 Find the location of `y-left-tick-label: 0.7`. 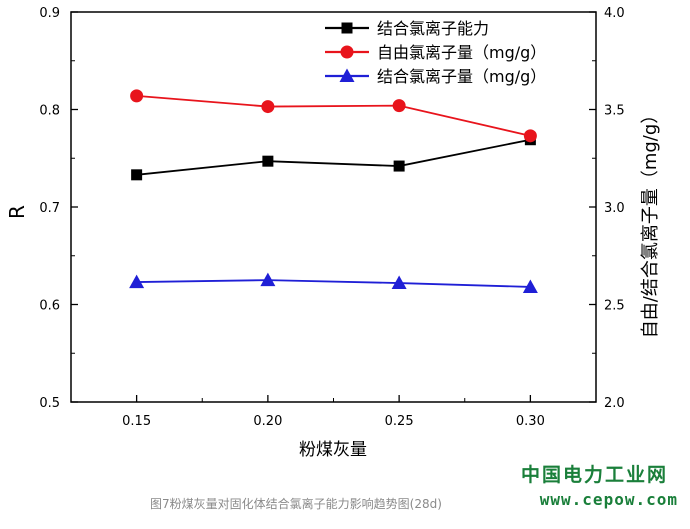

y-left-tick-label: 0.7 is located at coordinates (49, 208).